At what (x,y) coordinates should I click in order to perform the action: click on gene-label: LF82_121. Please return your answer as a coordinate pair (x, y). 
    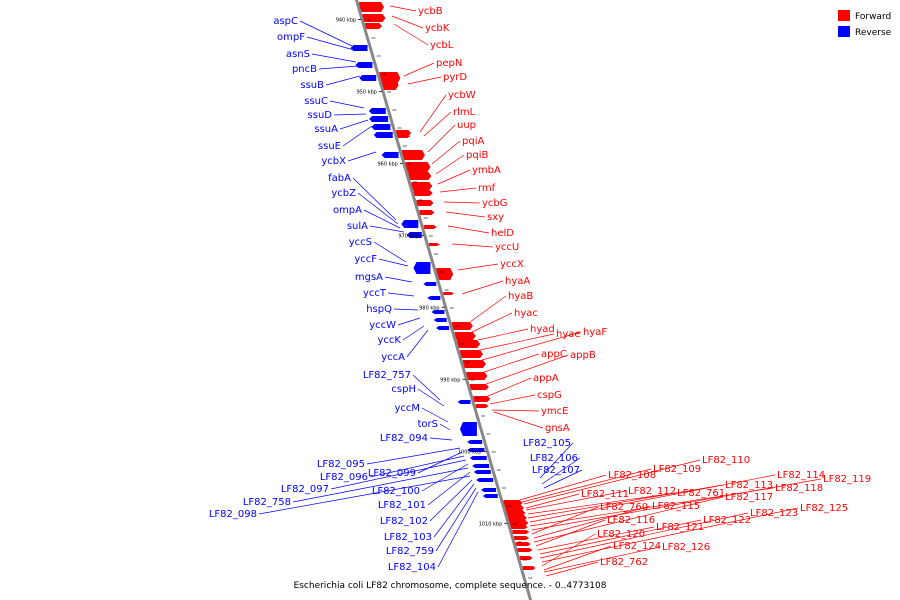
    Looking at the image, I should click on (680, 527).